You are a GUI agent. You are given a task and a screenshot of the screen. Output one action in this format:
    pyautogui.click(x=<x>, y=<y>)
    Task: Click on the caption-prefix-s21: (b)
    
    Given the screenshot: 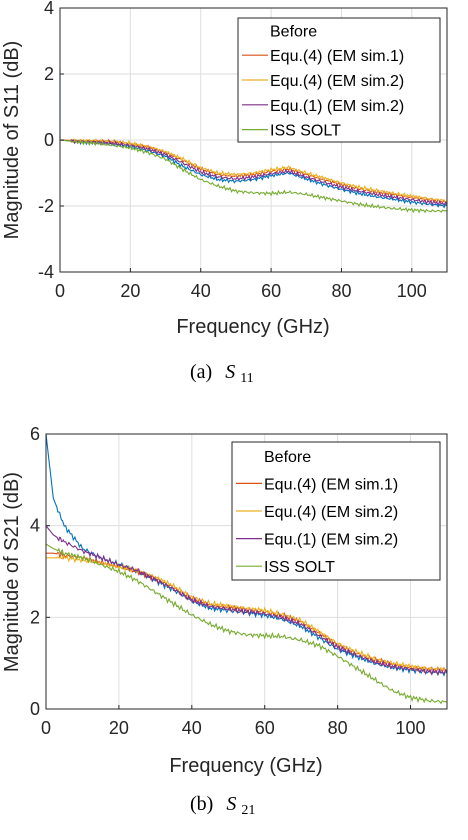 What is the action you would take?
    pyautogui.click(x=201, y=804)
    